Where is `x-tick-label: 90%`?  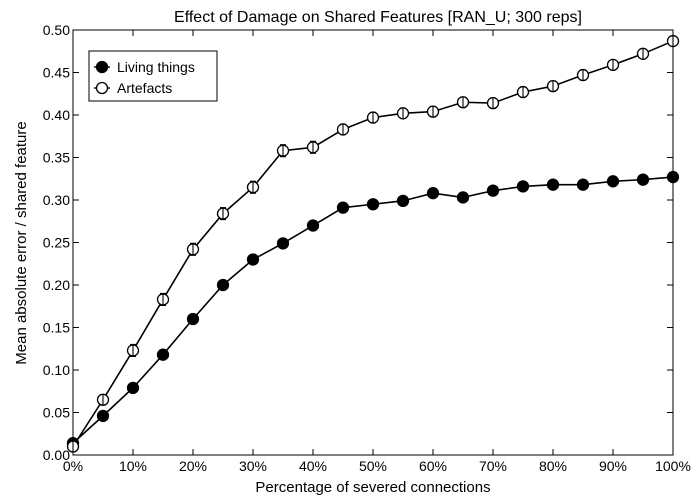 x-tick-label: 90% is located at coordinates (613, 466).